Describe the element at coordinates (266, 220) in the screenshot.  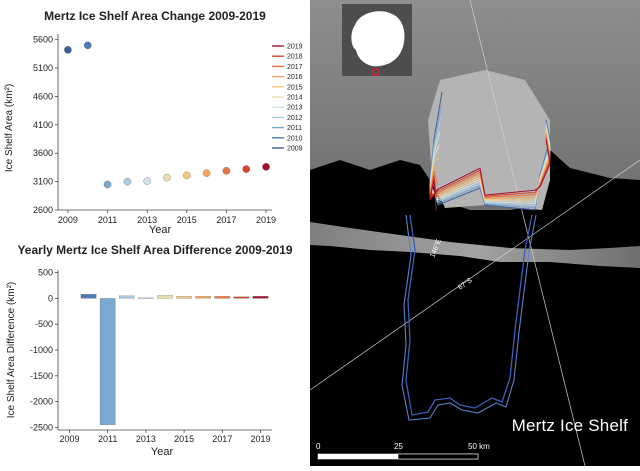
I see `chart1-xtick-label: 2019` at that location.